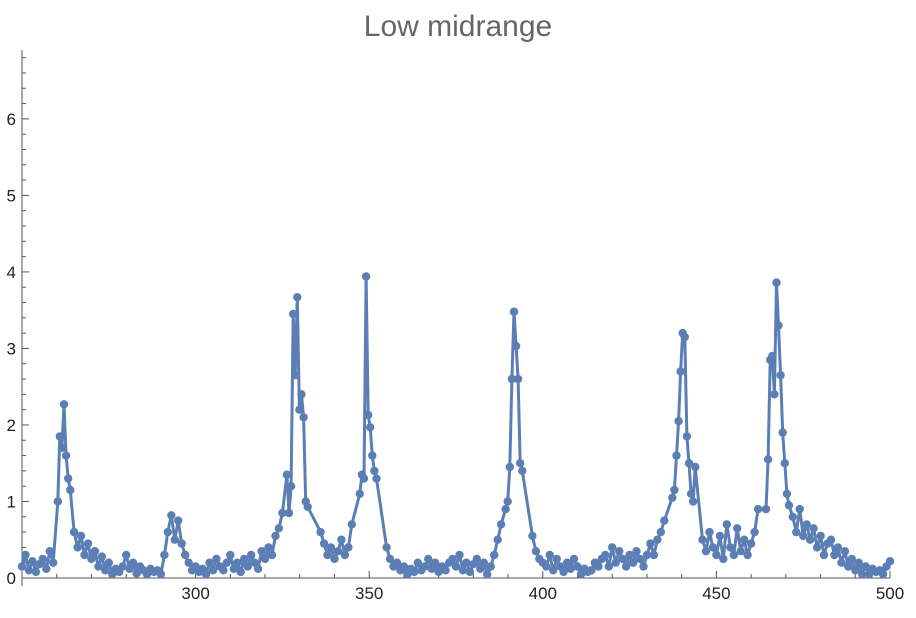  Describe the element at coordinates (11, 272) in the screenshot. I see `y-tick-label: 4` at that location.